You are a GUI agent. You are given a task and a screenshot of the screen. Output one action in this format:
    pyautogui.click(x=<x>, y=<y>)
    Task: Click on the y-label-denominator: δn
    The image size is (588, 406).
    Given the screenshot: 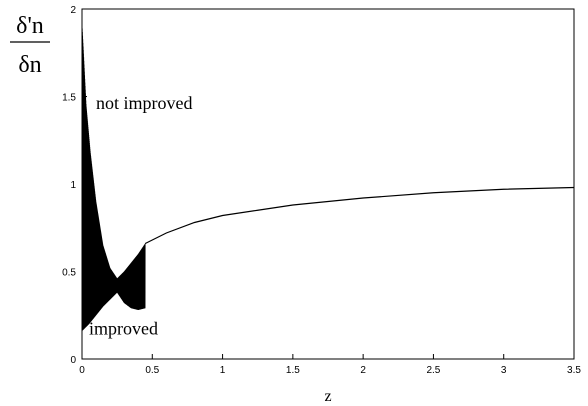 What is the action you would take?
    pyautogui.click(x=29, y=65)
    